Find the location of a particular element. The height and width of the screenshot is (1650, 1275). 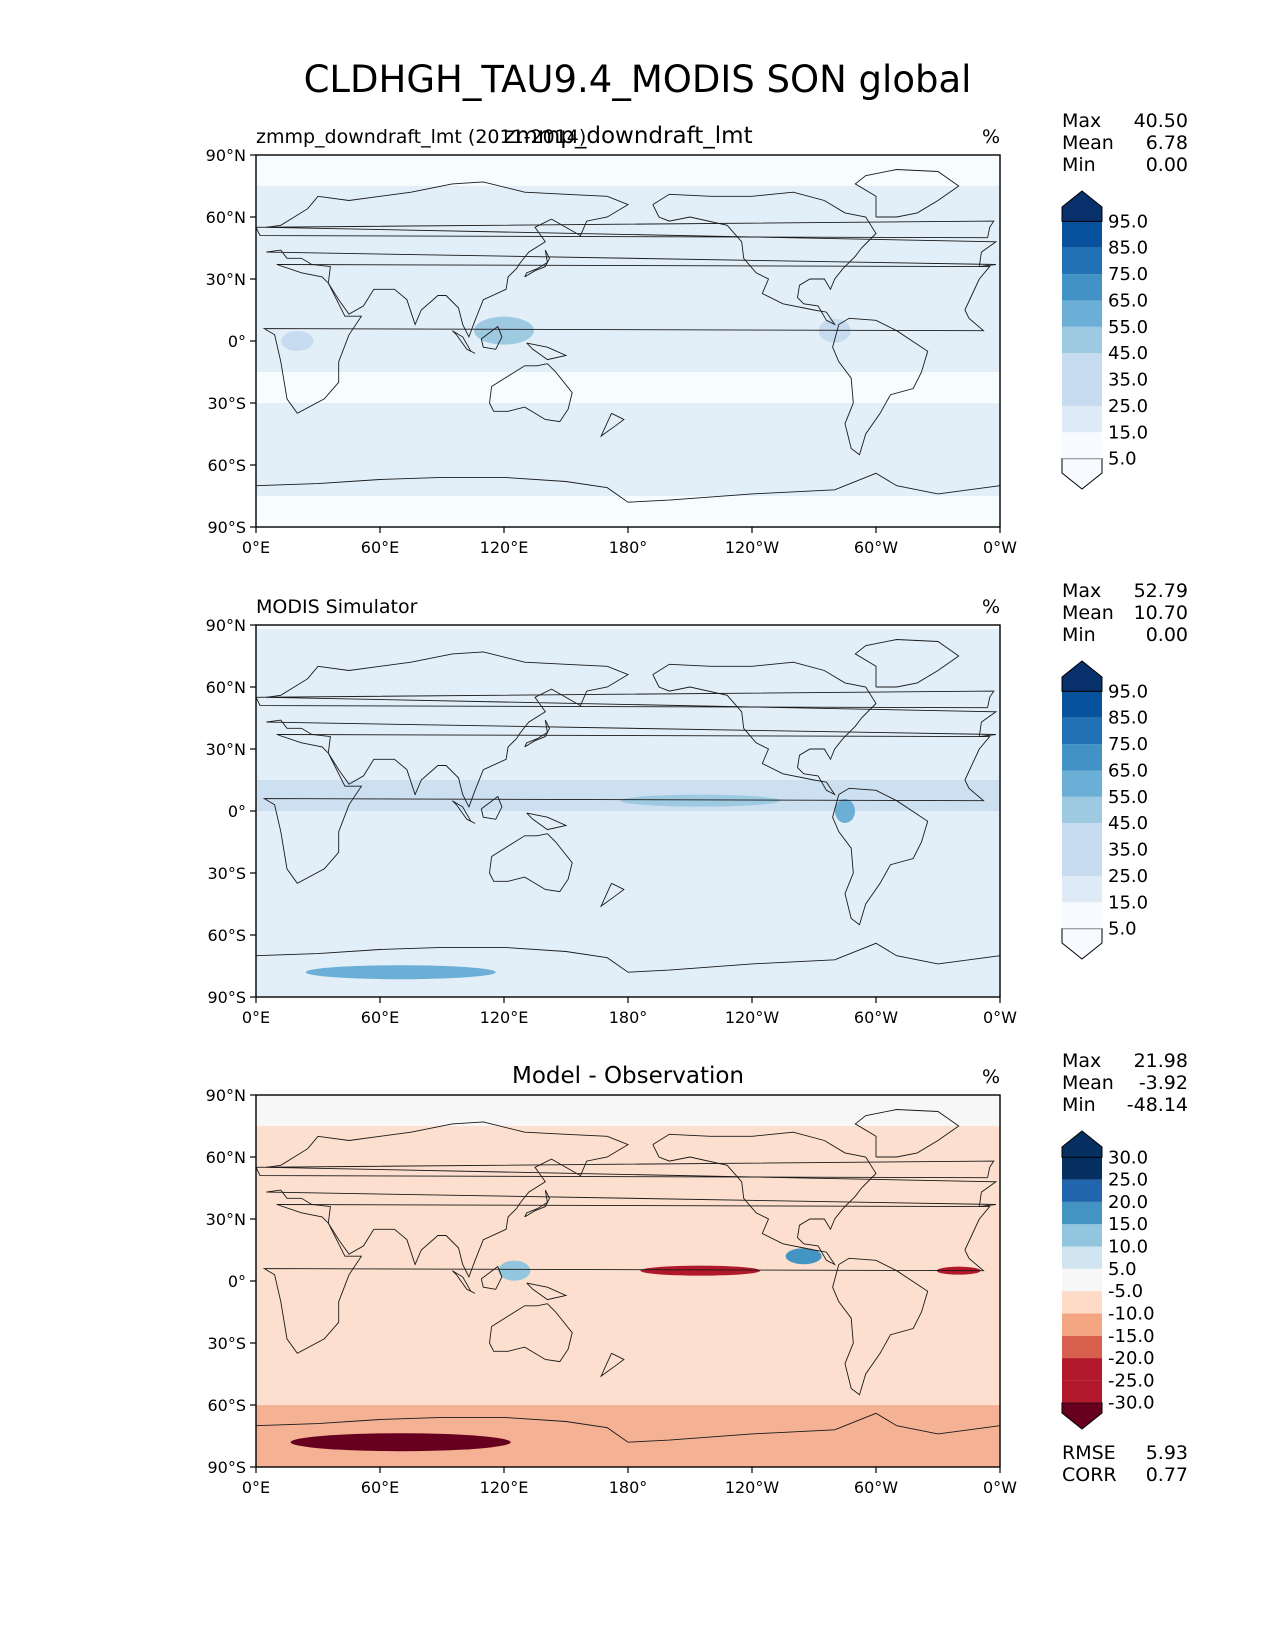

stat-label: Max is located at coordinates (1081, 591).